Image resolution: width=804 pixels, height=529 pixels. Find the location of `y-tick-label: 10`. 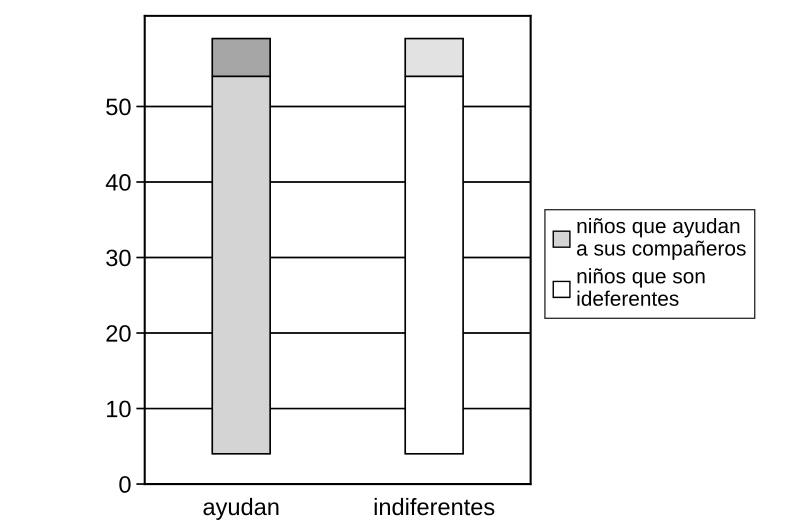

y-tick-label: 10 is located at coordinates (119, 409).